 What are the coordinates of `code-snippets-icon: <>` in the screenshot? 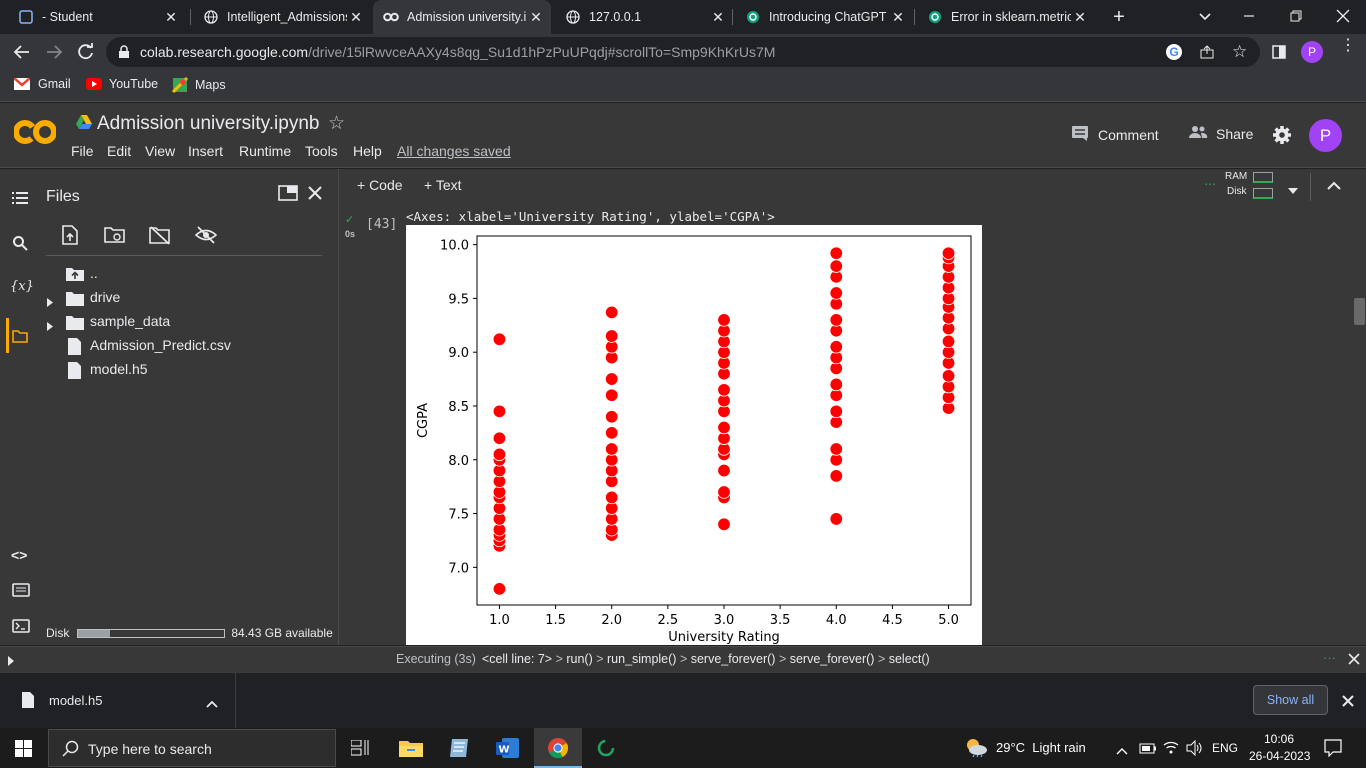 It's located at (19, 555).